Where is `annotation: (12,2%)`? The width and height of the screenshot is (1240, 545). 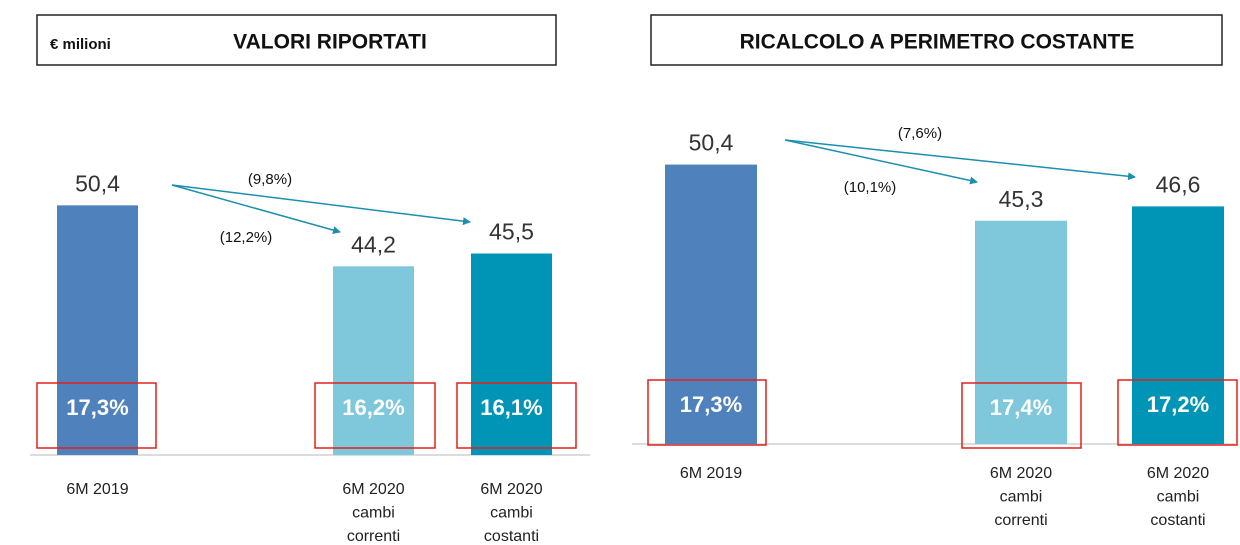
annotation: (12,2%) is located at coordinates (246, 237).